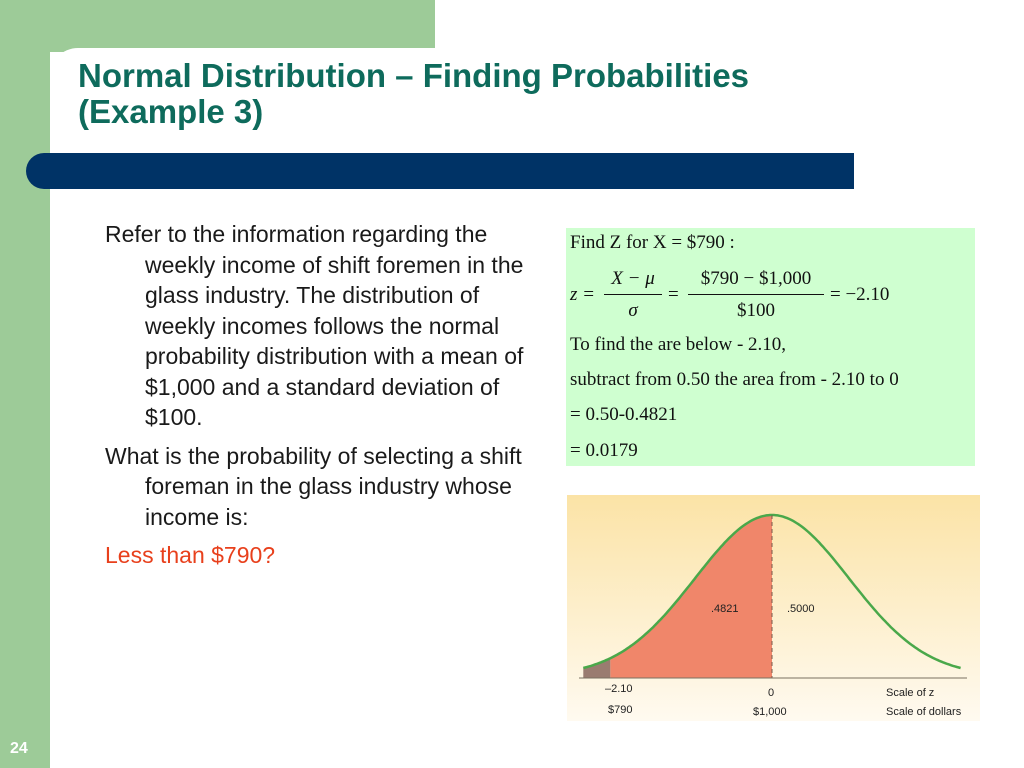  I want to click on shaded-area-left, so click(691, 596).